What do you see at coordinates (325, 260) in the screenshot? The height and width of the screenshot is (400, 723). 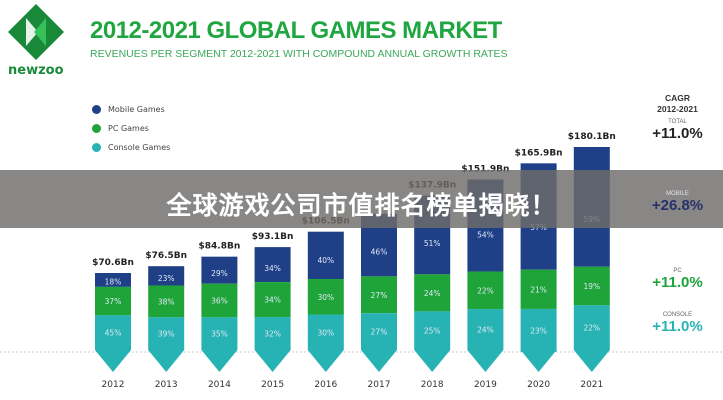 I see `segment-label-mobile: 40%` at bounding box center [325, 260].